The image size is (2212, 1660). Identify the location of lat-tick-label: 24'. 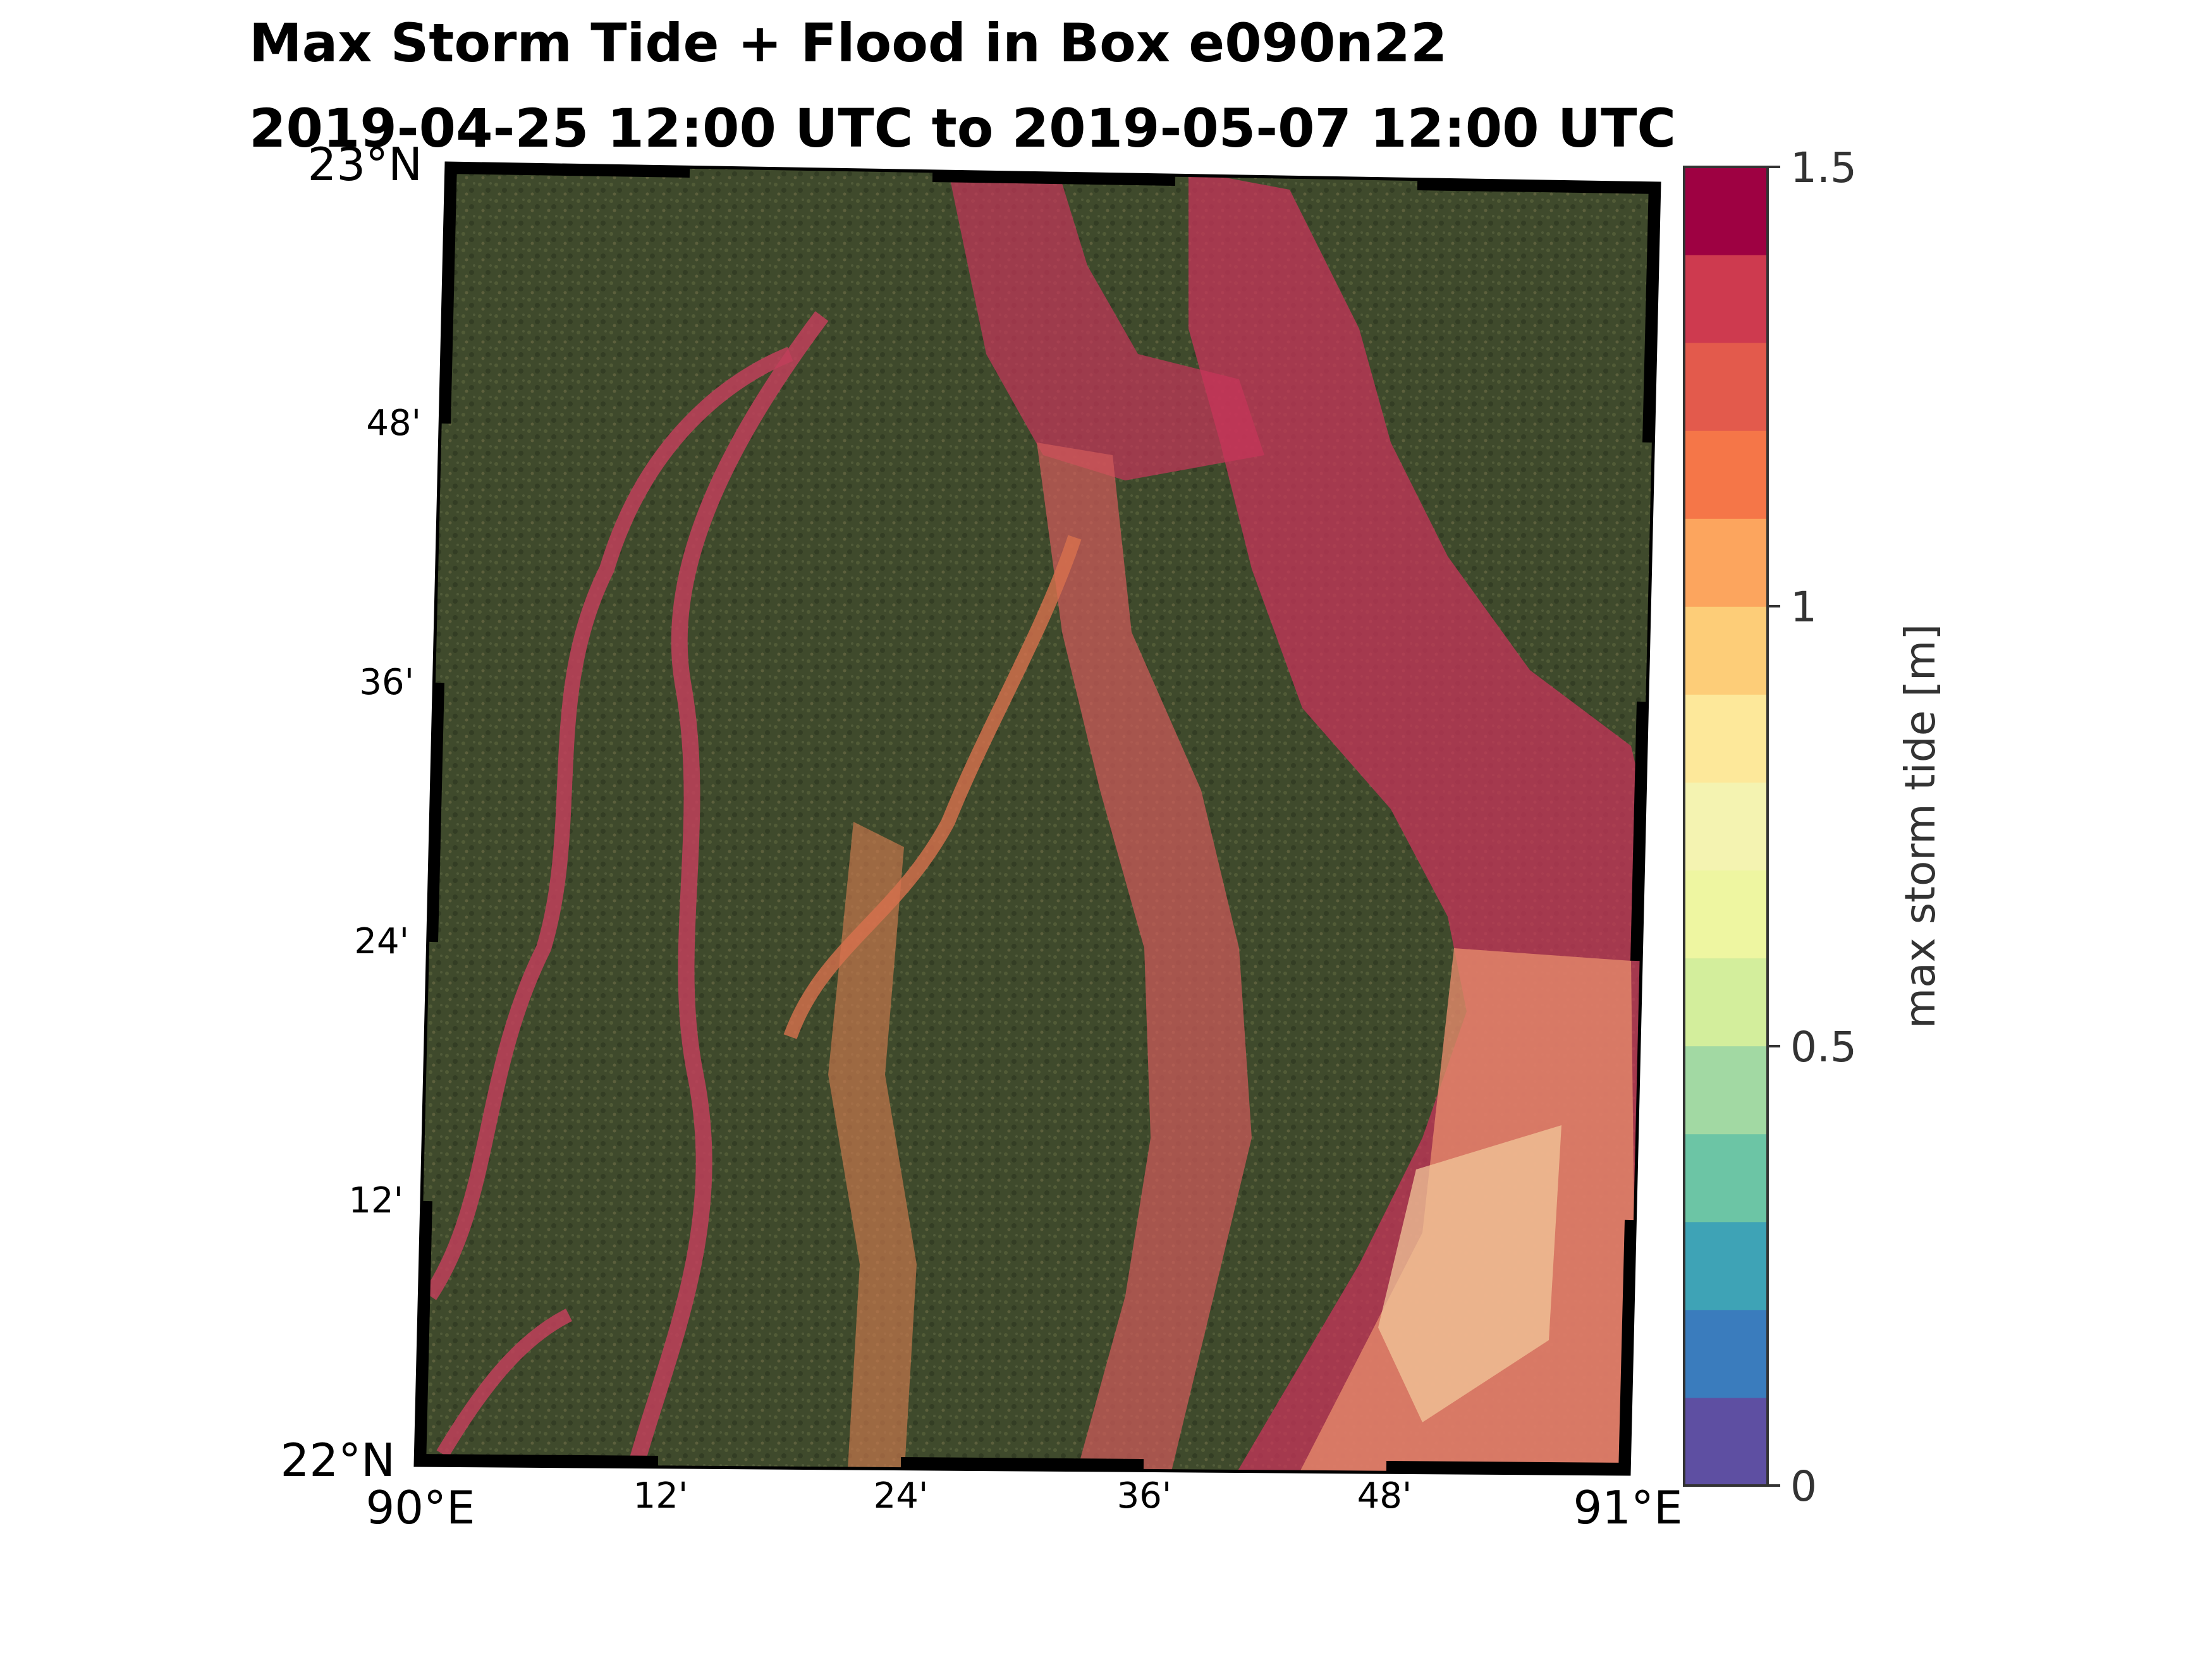
(381, 941).